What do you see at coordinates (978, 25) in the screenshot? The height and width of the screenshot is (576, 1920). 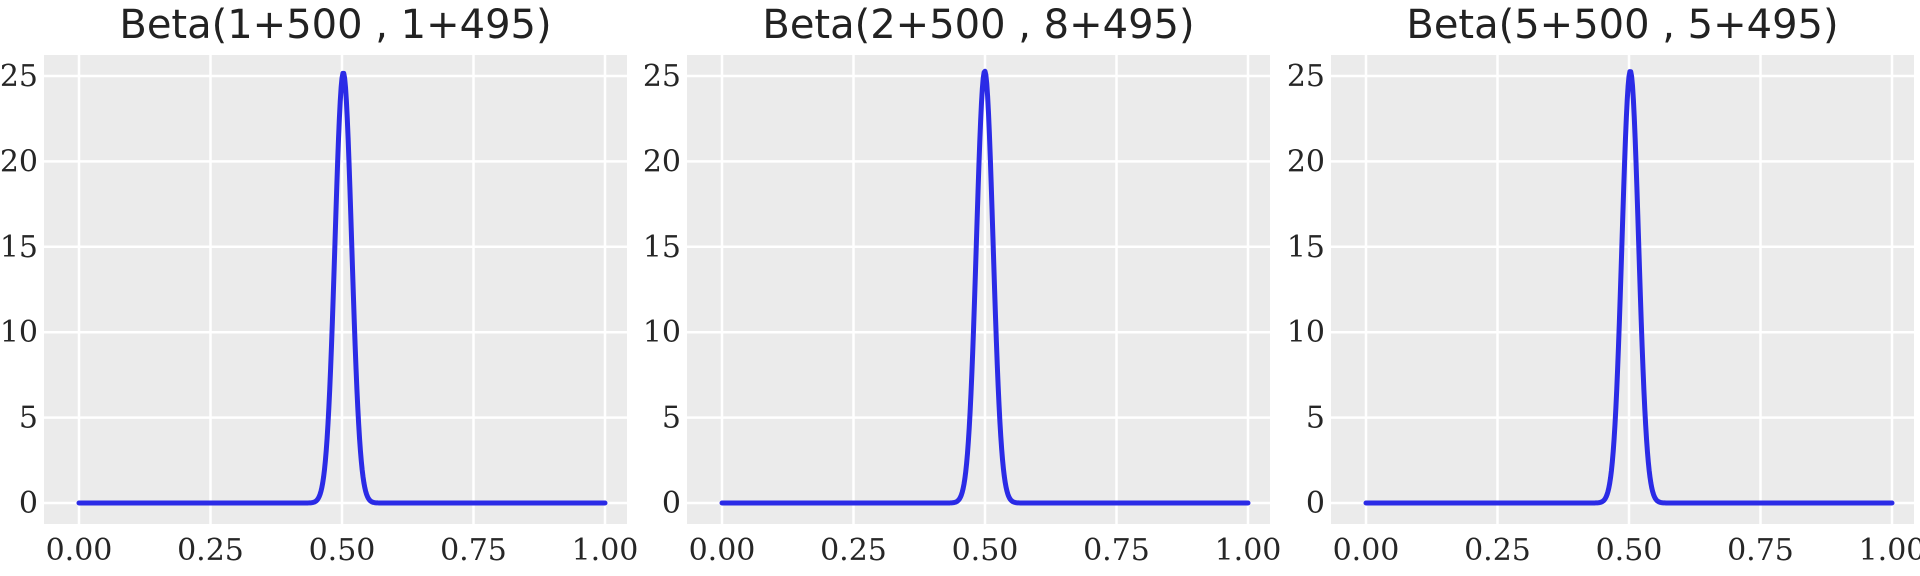 I see `panel-title: Beta(2+500 , 8+495)` at bounding box center [978, 25].